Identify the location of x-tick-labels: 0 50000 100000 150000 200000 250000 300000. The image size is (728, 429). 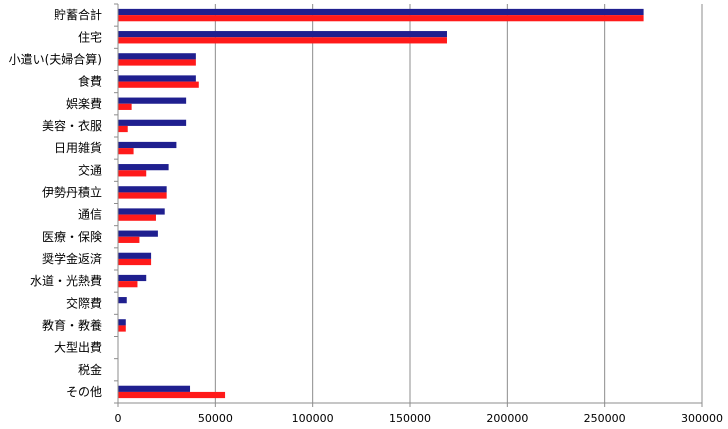
(419, 418).